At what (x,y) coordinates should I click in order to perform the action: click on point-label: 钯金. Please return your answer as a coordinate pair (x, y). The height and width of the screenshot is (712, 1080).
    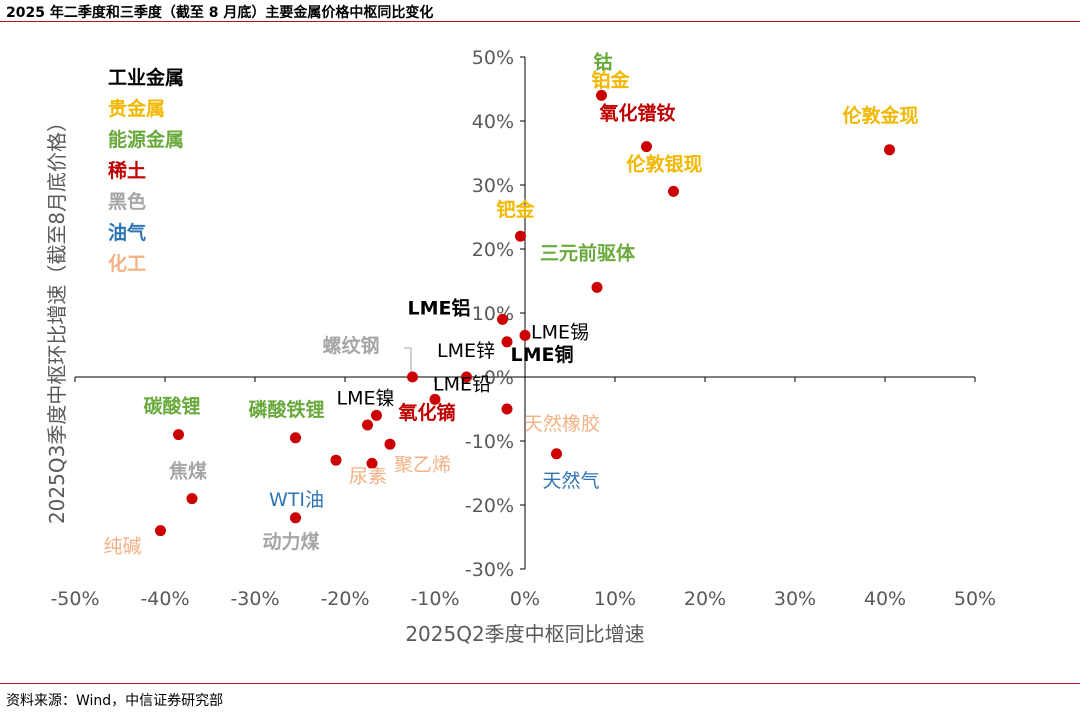
    Looking at the image, I should click on (516, 209).